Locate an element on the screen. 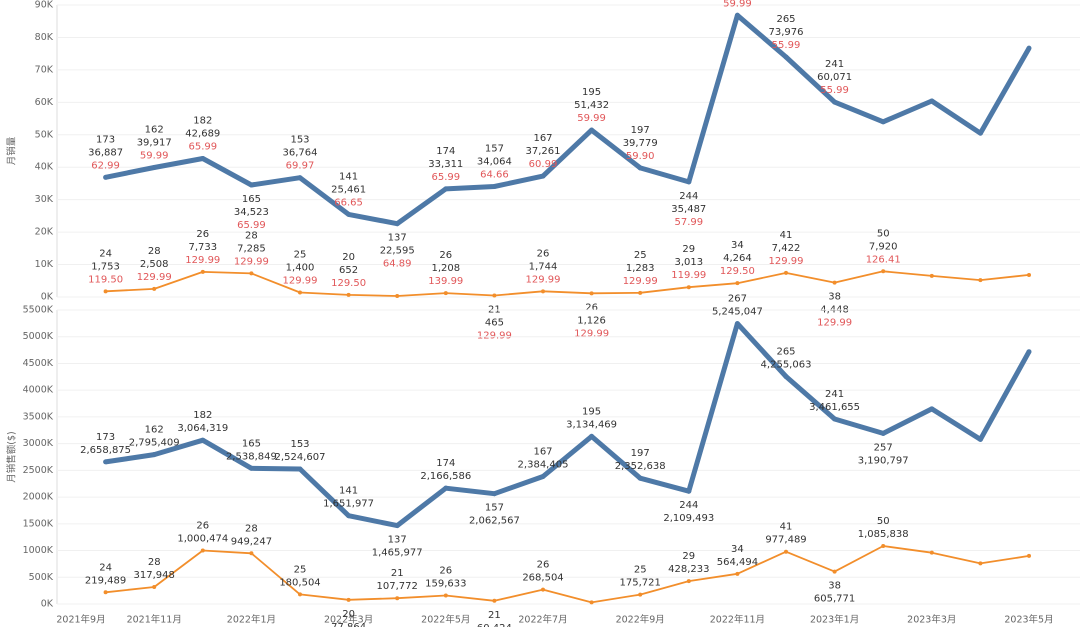 The image size is (1080, 627). count-label: 28 is located at coordinates (251, 235).